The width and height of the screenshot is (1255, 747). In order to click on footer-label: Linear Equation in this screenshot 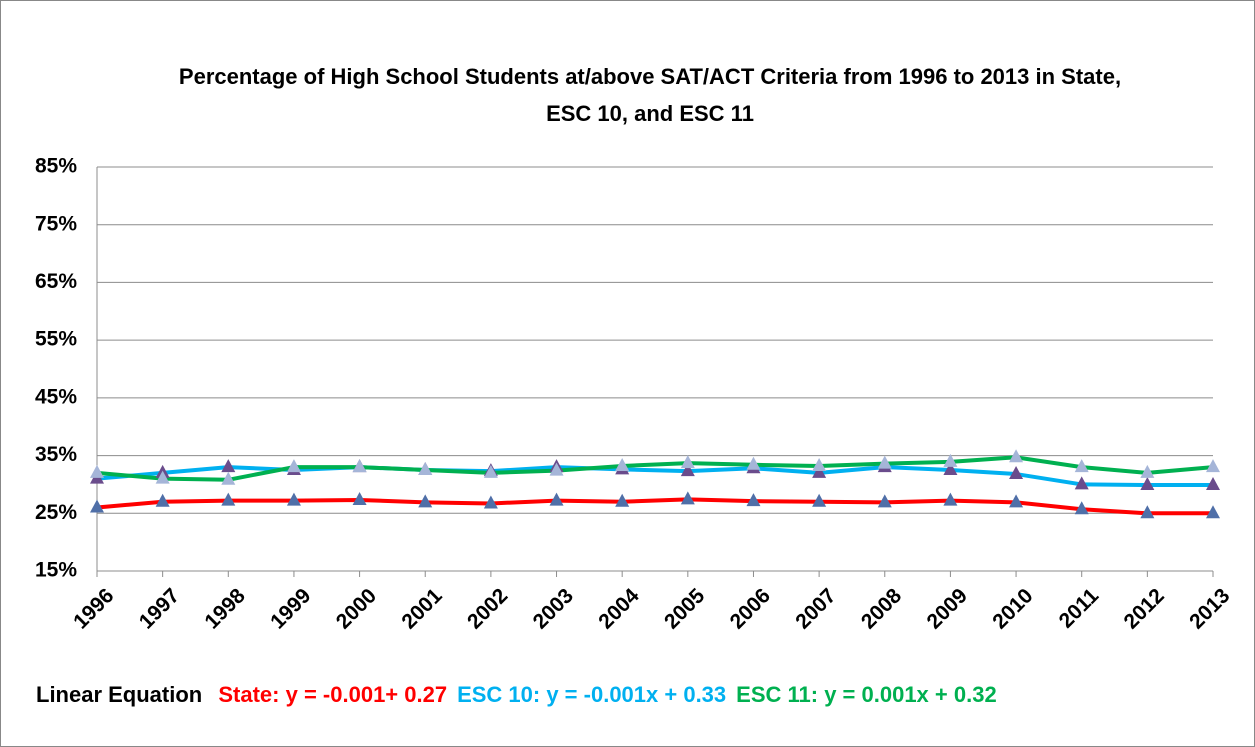, I will do `click(119, 694)`.